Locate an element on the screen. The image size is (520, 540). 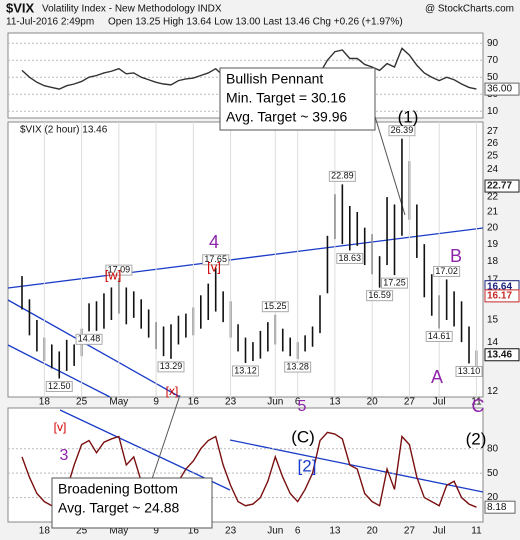
price-label: 14.61 is located at coordinates (439, 336).